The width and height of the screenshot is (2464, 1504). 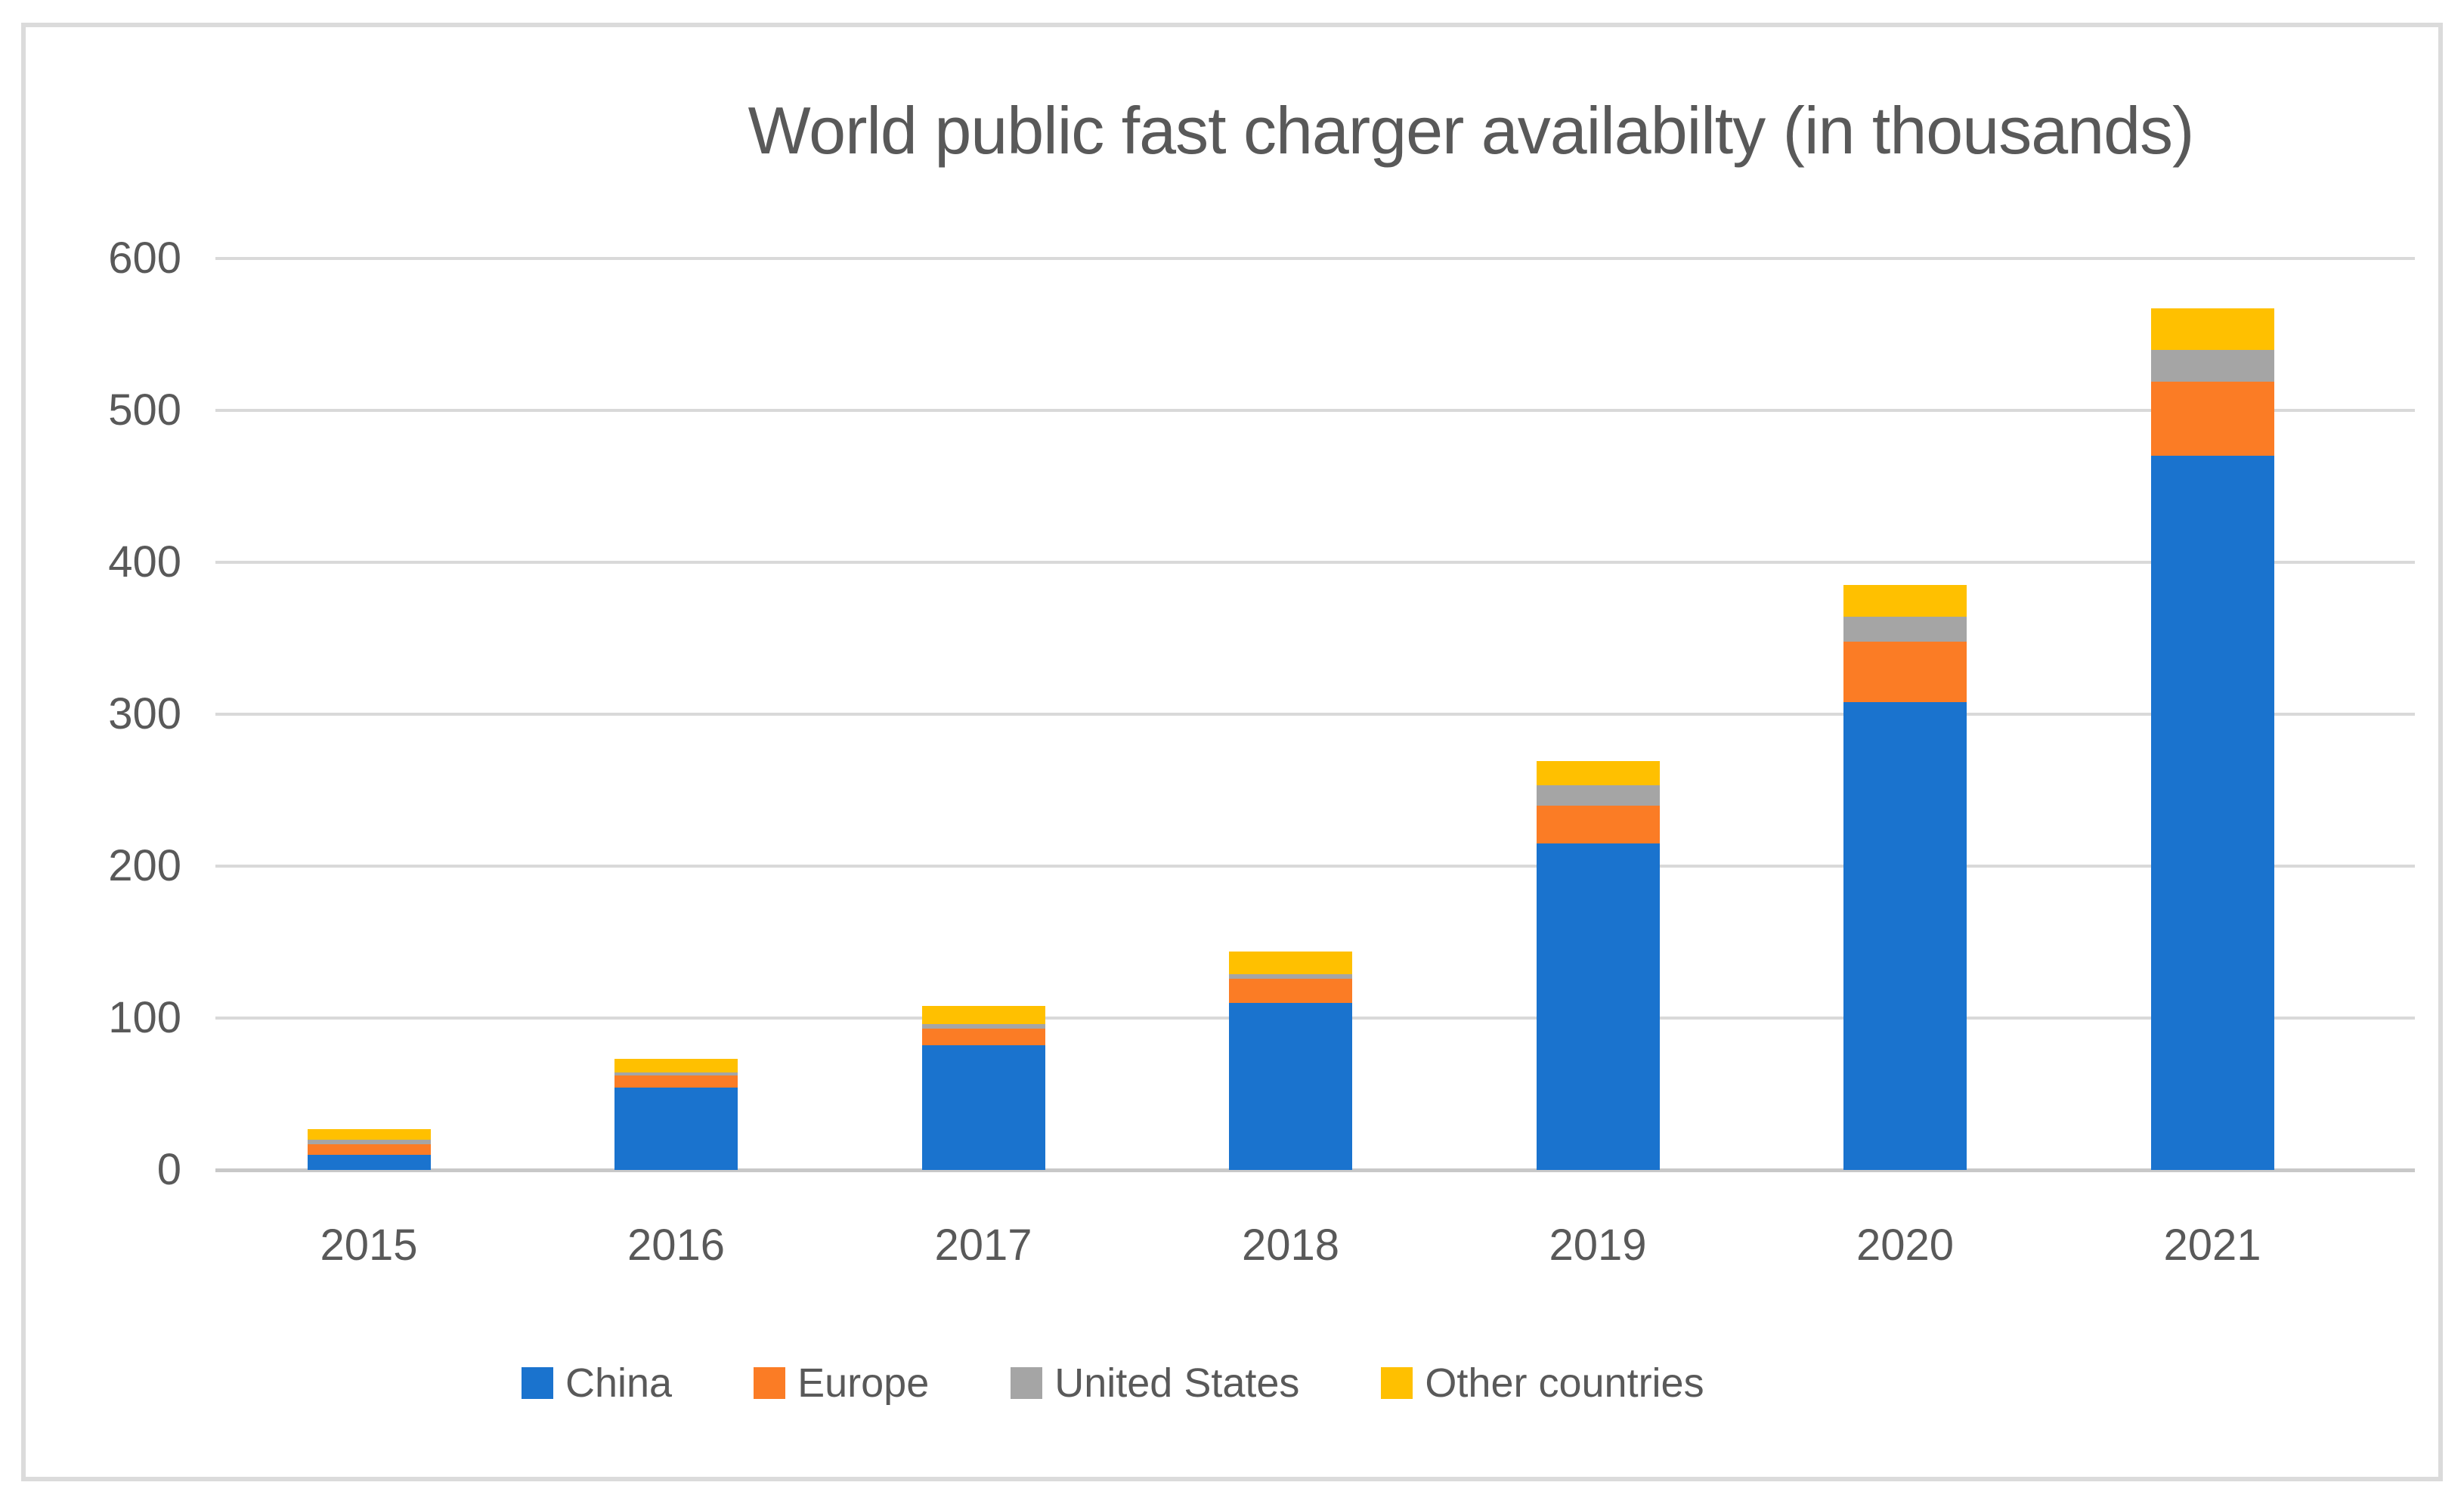 What do you see at coordinates (1905, 629) in the screenshot?
I see `bar-segment-united-states-2020` at bounding box center [1905, 629].